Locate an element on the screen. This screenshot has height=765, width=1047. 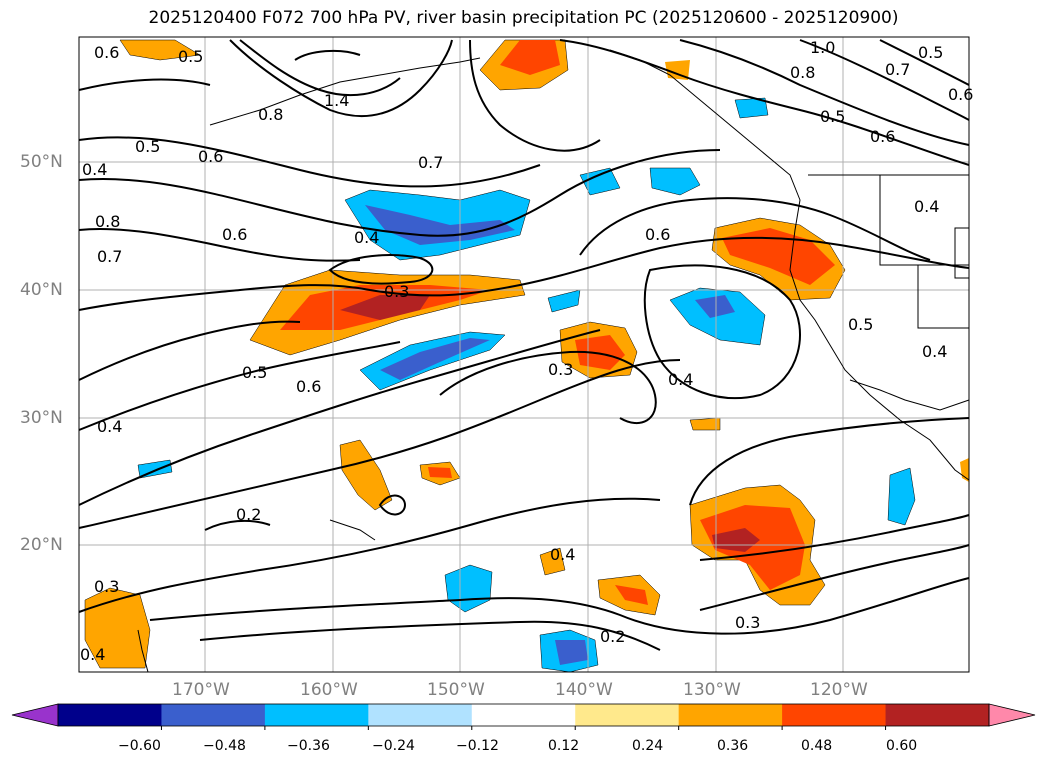
colorbar-tick-label: 0.12 is located at coordinates (564, 746).